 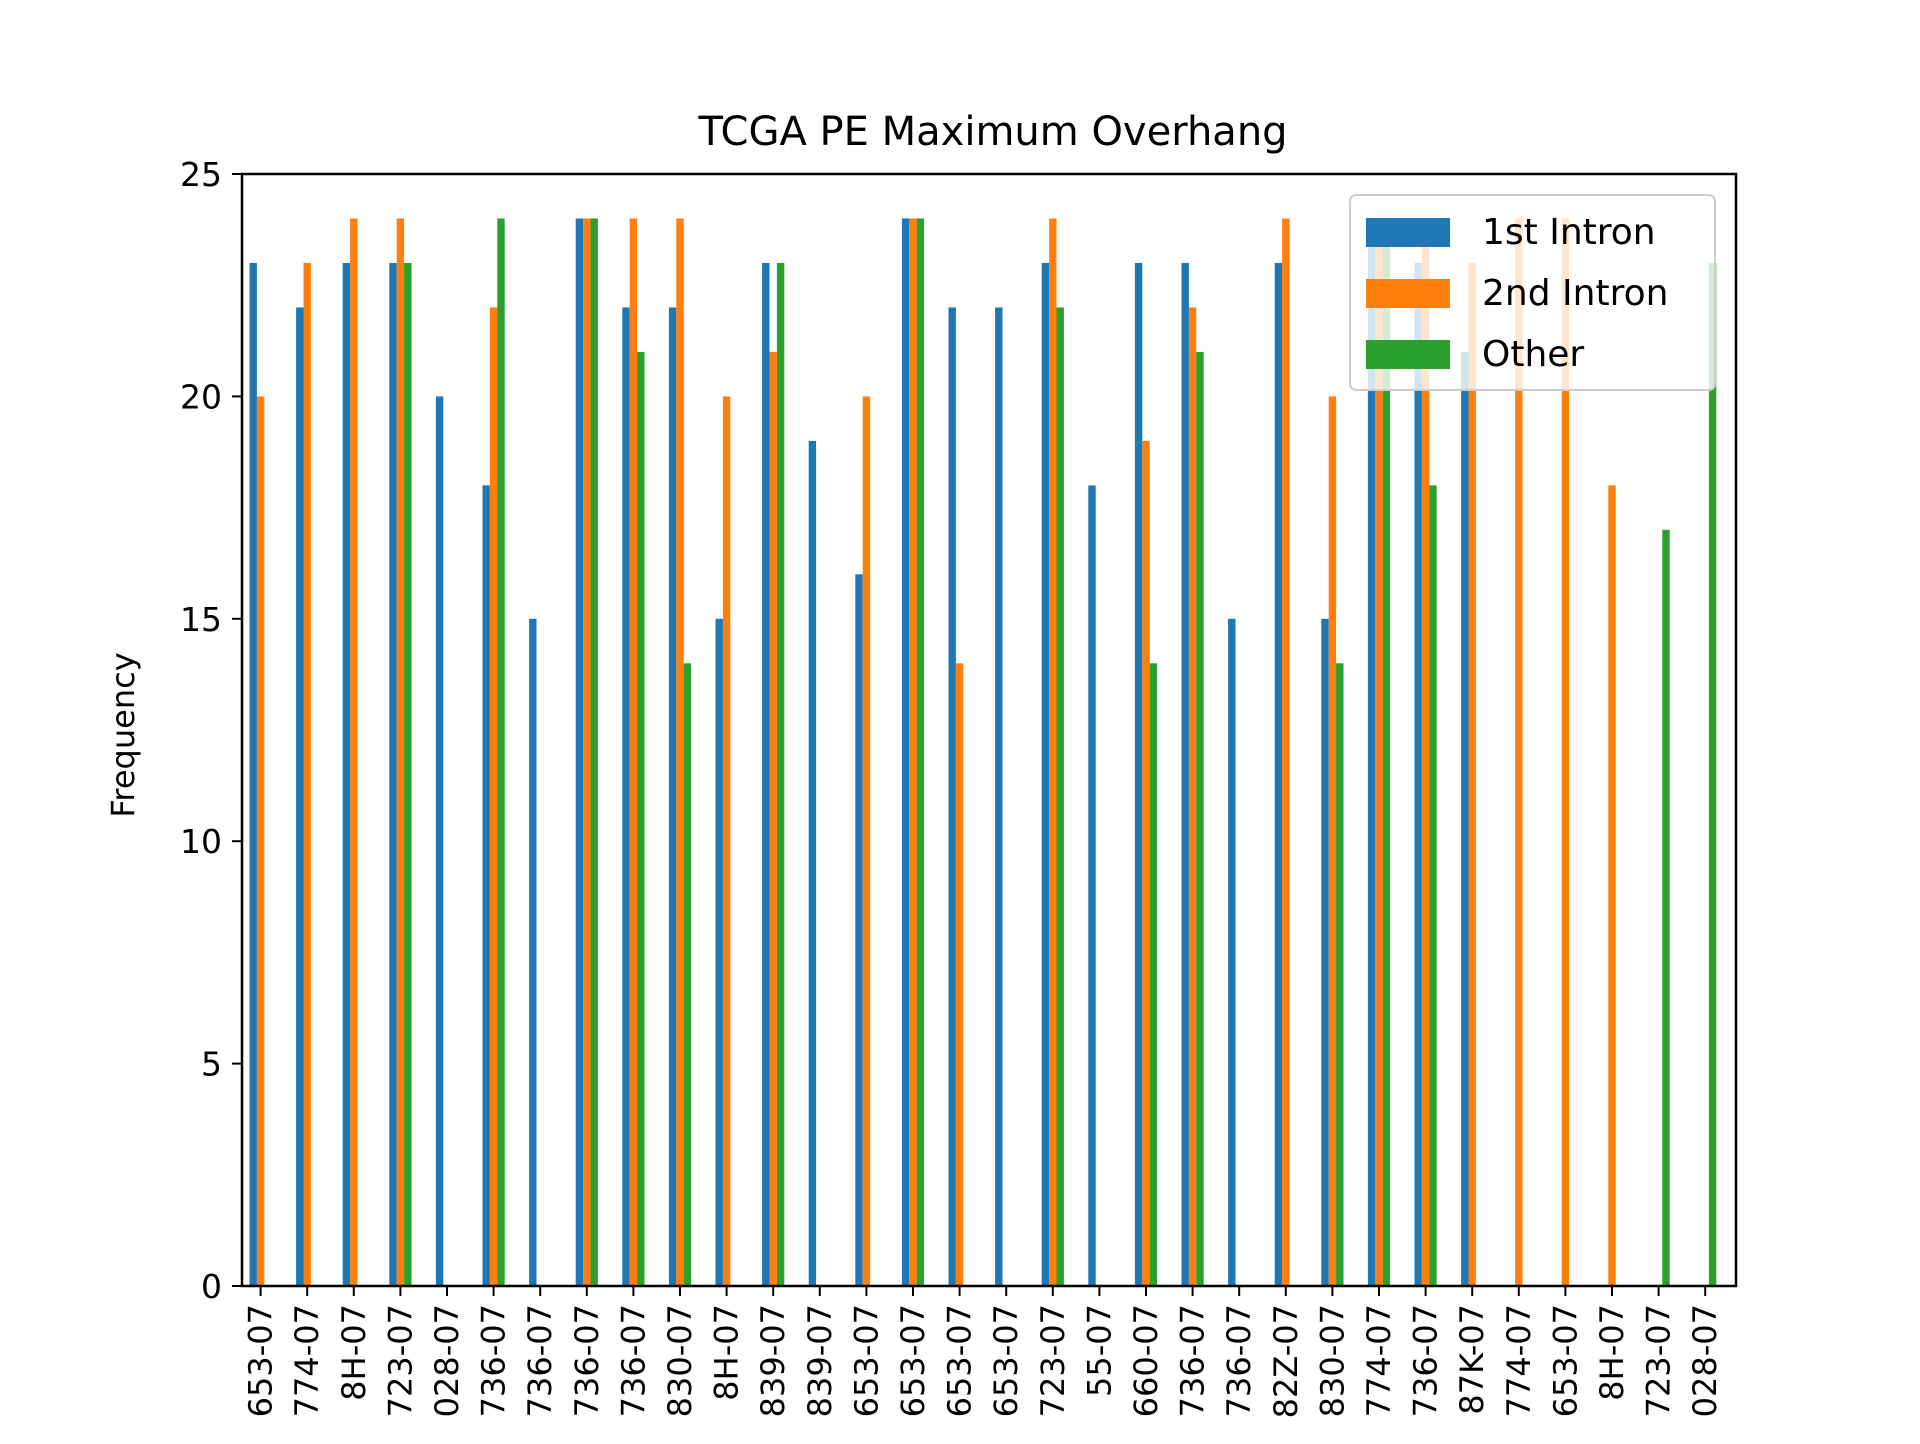 What do you see at coordinates (201, 841) in the screenshot?
I see `y-tick-label-10: 10` at bounding box center [201, 841].